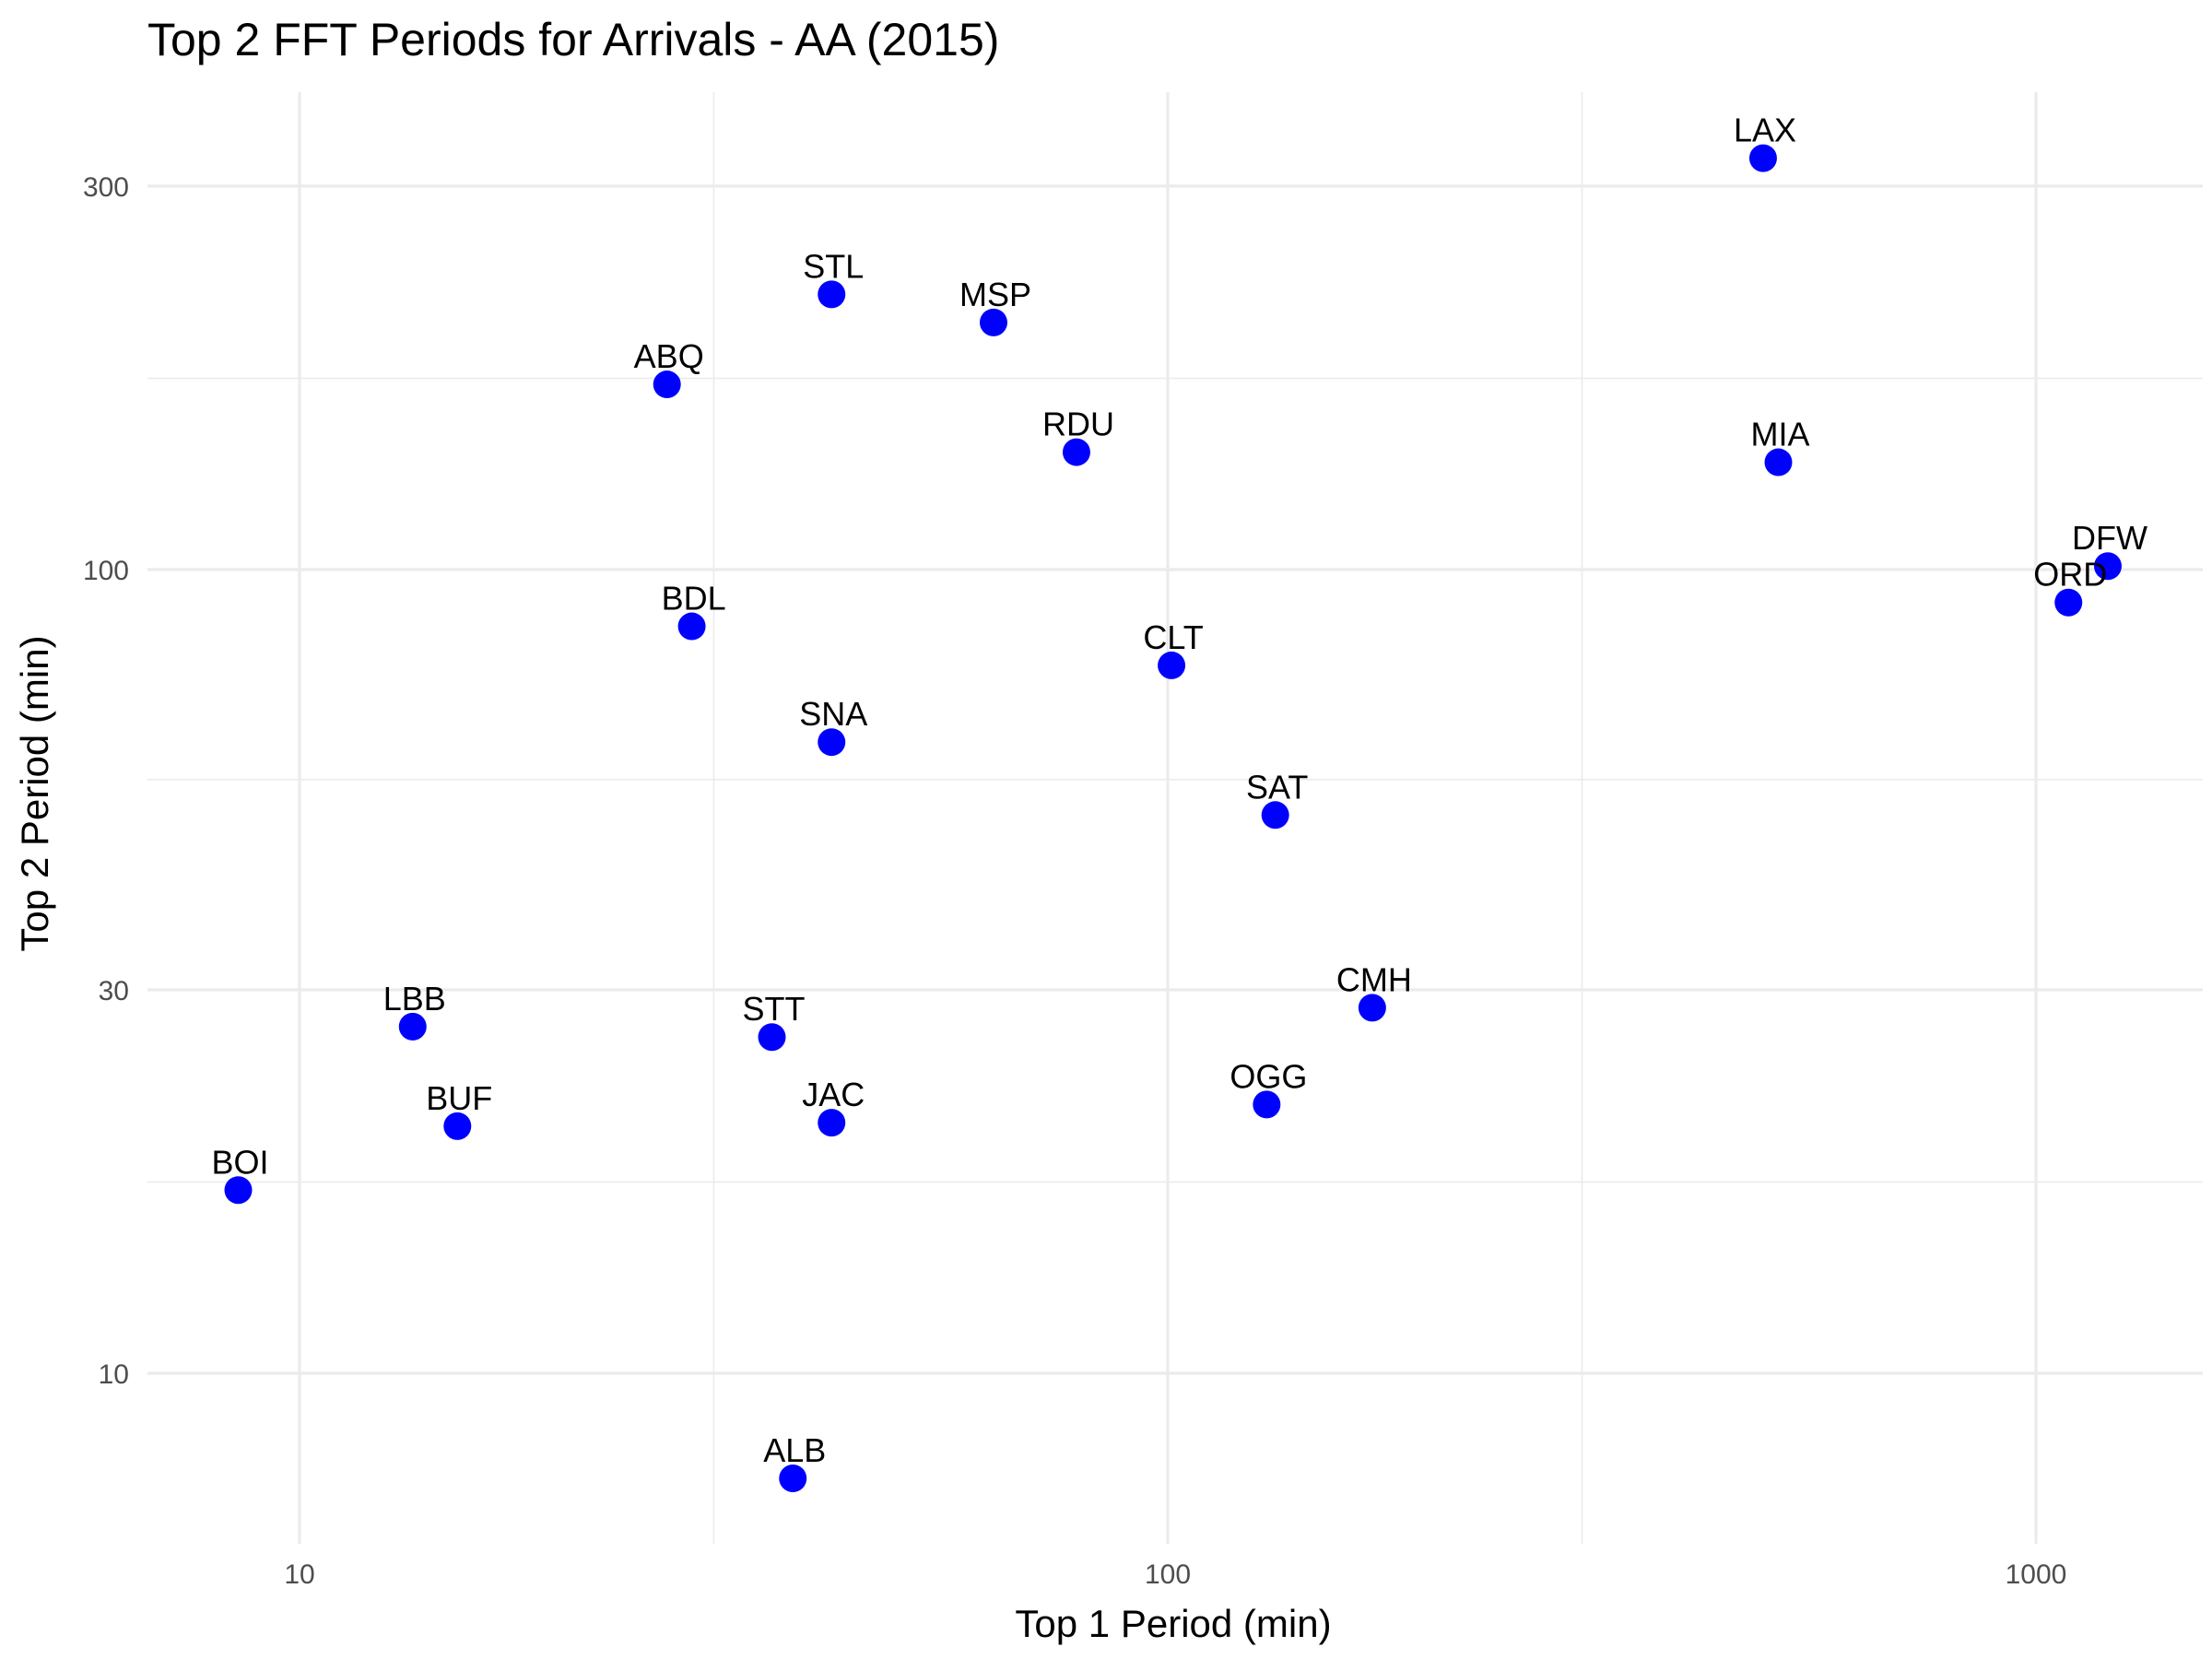 The width and height of the screenshot is (2212, 1659). I want to click on y-tick-label: 100, so click(106, 571).